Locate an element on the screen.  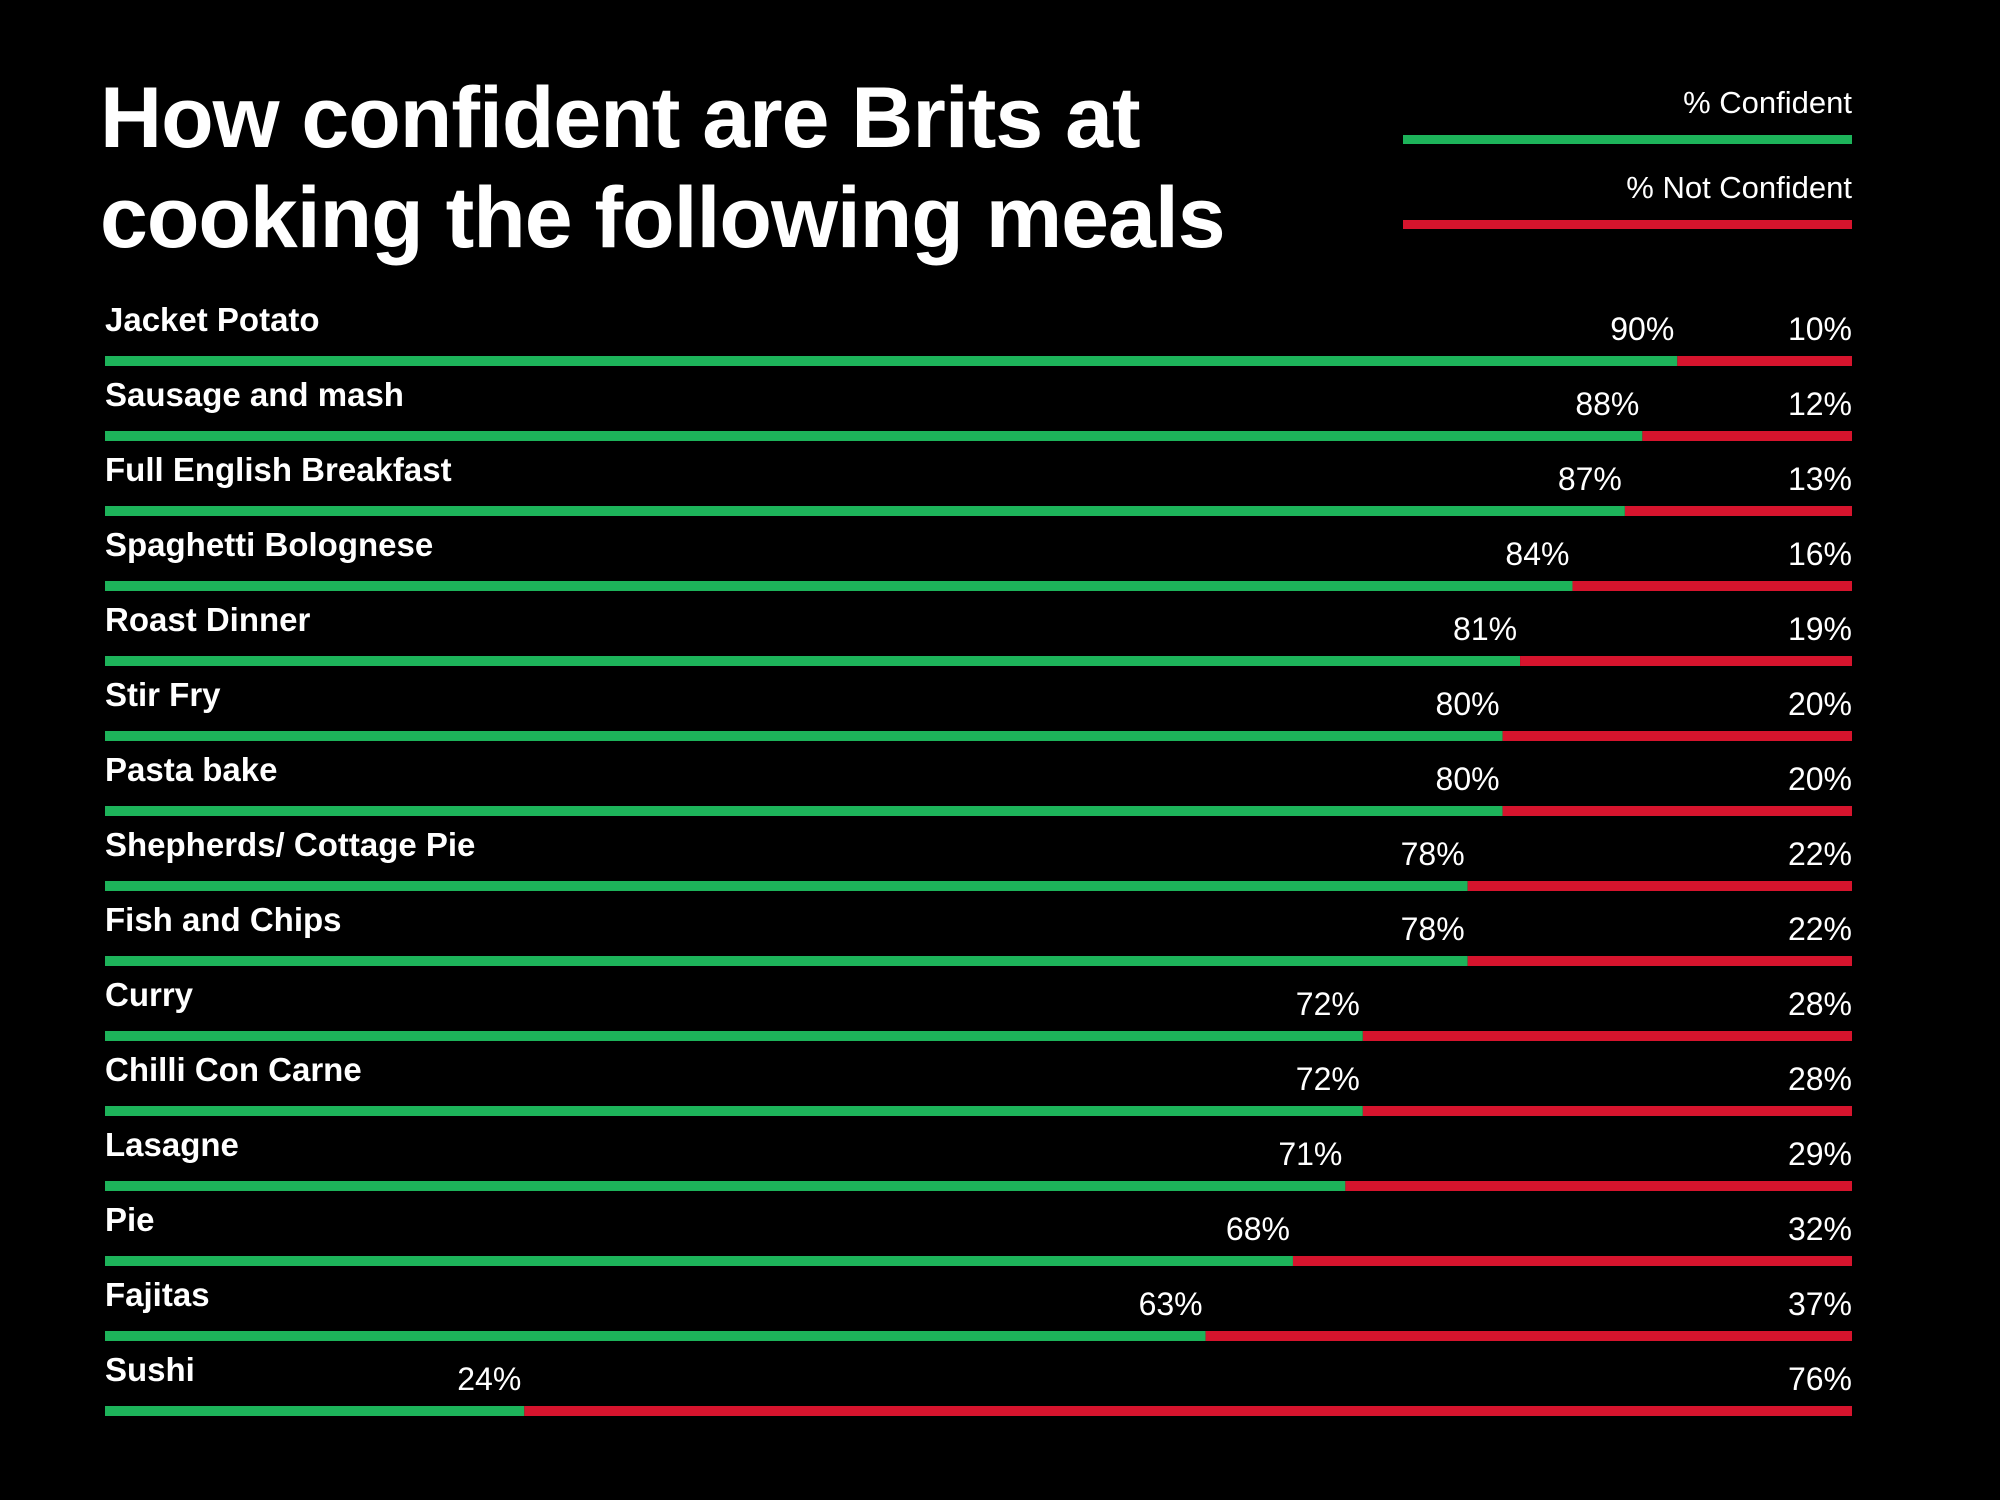
value-label-not-confident: 10% is located at coordinates (1820, 329).